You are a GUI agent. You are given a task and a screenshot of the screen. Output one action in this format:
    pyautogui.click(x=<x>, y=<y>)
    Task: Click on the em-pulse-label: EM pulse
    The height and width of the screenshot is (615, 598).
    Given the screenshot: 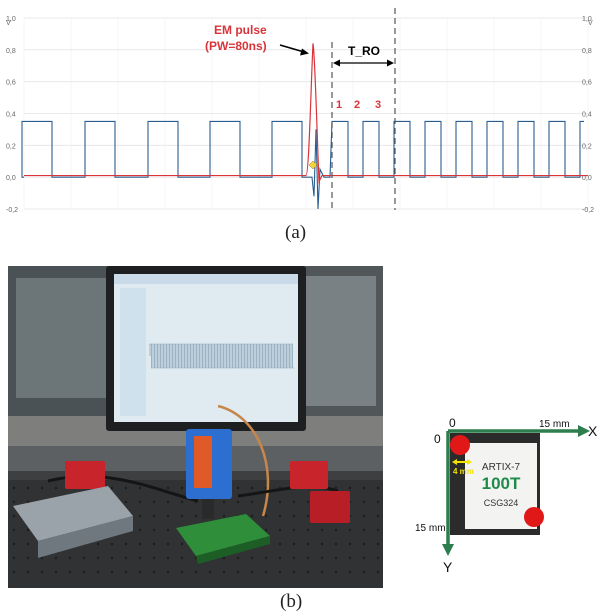 What is the action you would take?
    pyautogui.click(x=240, y=30)
    